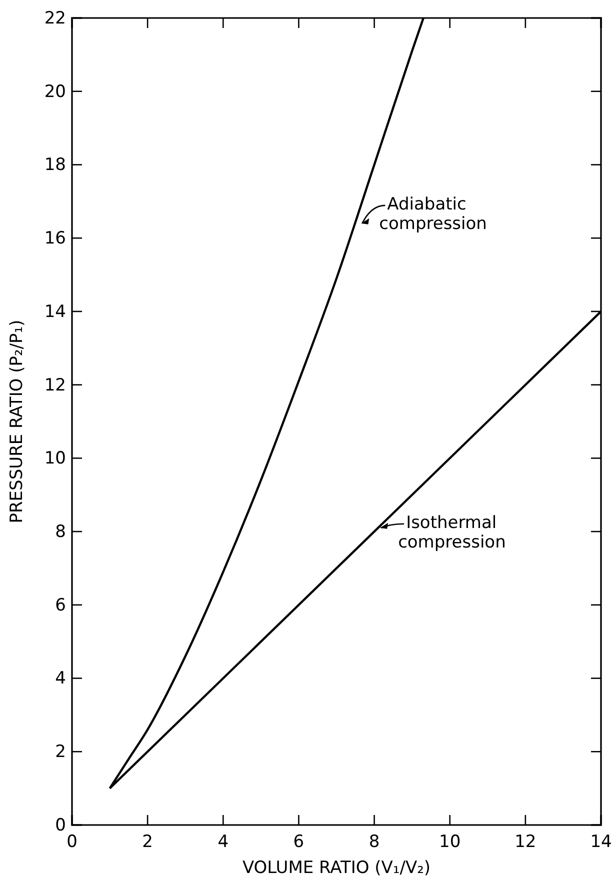 The height and width of the screenshot is (885, 613). Describe the element at coordinates (60, 605) in the screenshot. I see `y-tick-label: 6` at that location.